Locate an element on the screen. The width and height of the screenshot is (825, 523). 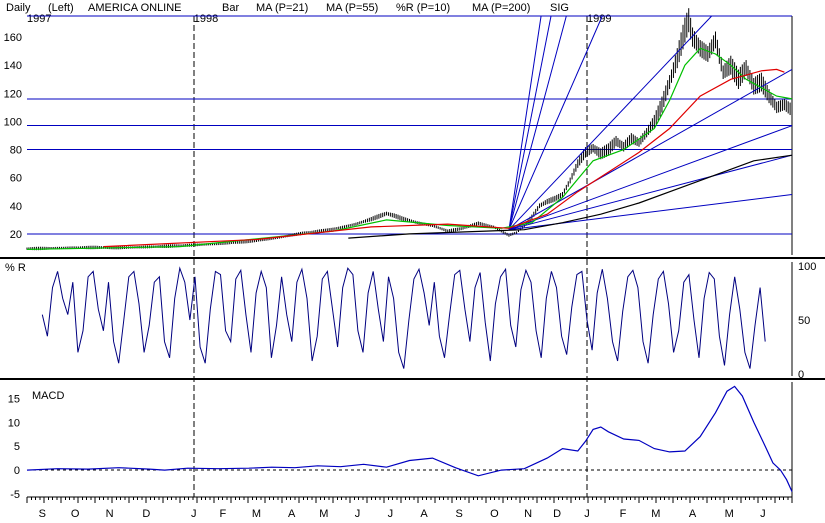
ma200-line is located at coordinates (570, 196).